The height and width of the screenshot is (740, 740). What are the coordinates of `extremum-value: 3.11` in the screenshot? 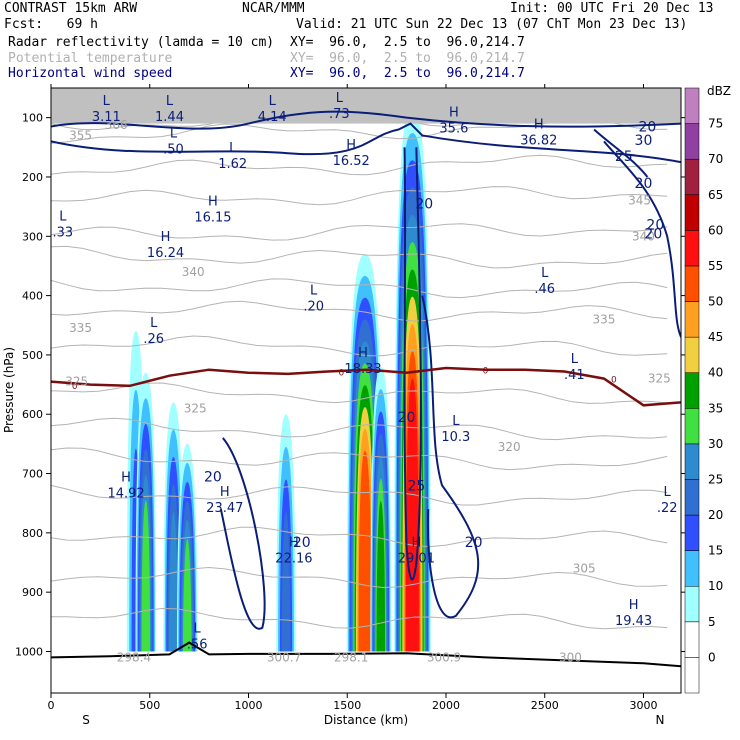 It's located at (106, 117).